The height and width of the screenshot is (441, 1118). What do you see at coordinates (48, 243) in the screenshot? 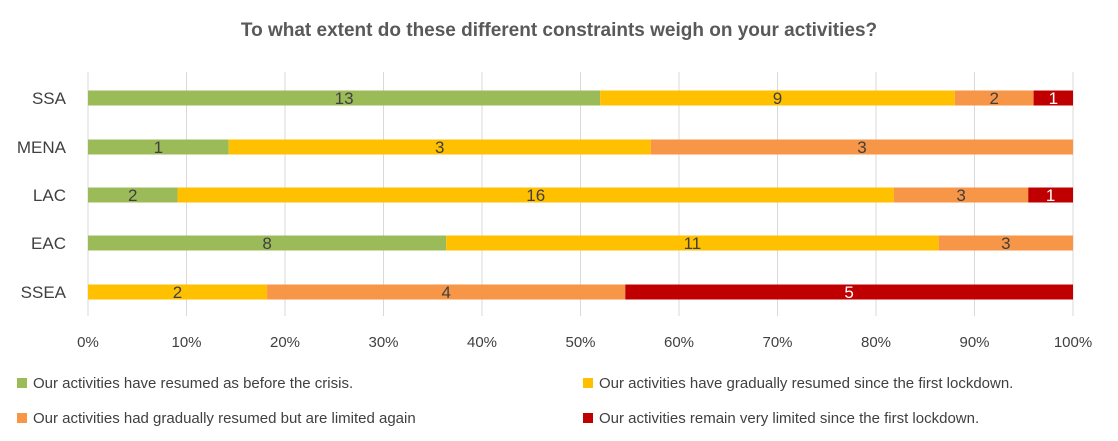
I see `category-label: EAC` at bounding box center [48, 243].